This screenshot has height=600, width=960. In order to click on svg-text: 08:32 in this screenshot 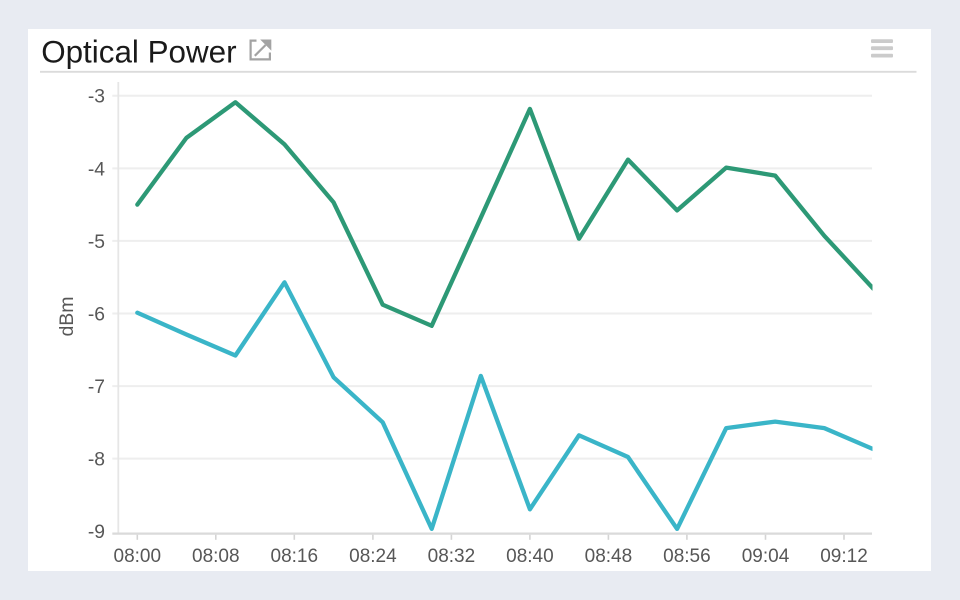, I will do `click(452, 556)`.